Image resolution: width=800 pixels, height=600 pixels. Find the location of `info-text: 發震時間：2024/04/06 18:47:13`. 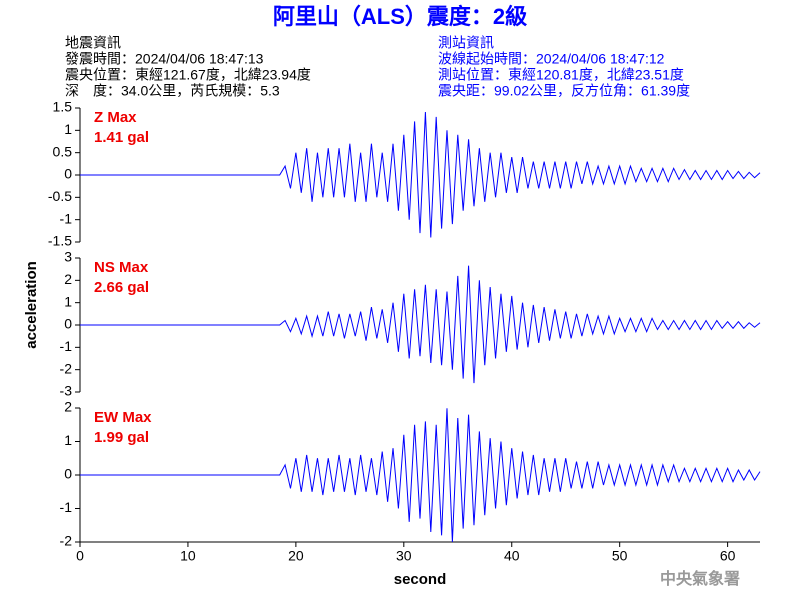

info-text: 發震時間：2024/04/06 18:47:13 is located at coordinates (164, 59).